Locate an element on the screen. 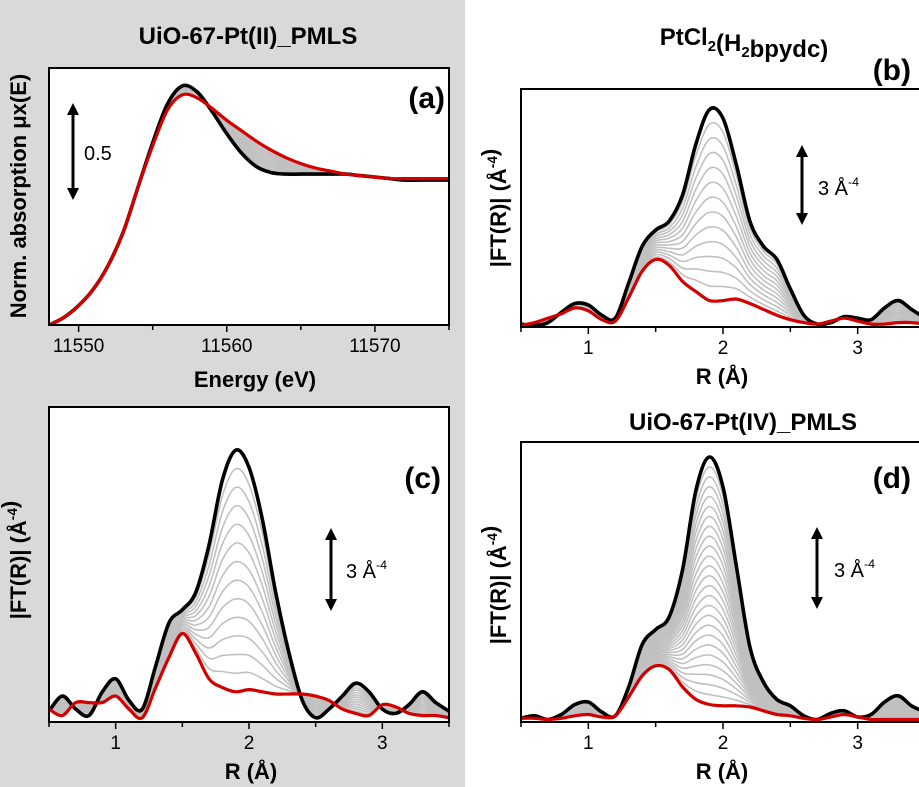  x-tick-label: 11550 is located at coordinates (78, 346).